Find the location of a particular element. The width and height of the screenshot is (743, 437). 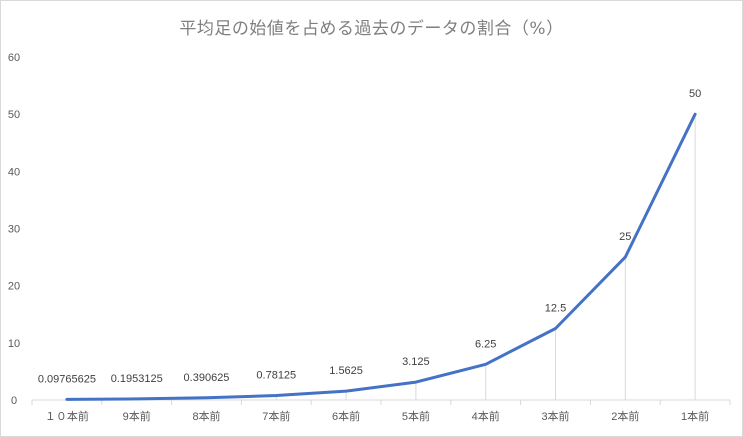

data-label: 0.09765625 is located at coordinates (67, 379).